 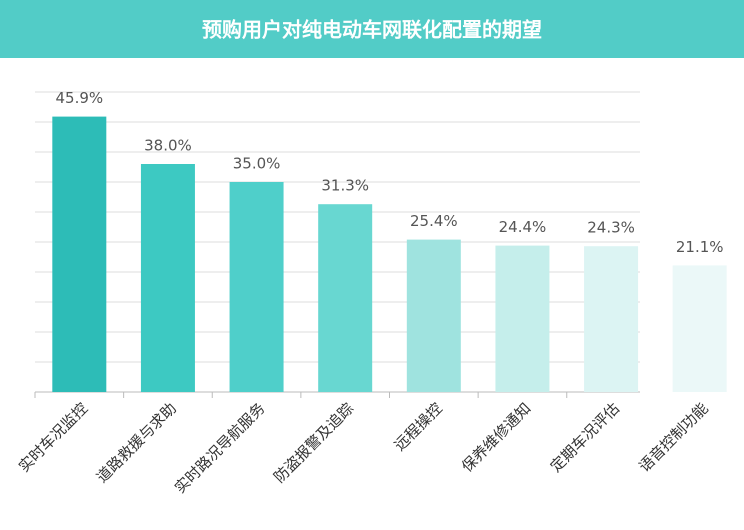 What do you see at coordinates (257, 164) in the screenshot?
I see `value-label: 35.0%` at bounding box center [257, 164].